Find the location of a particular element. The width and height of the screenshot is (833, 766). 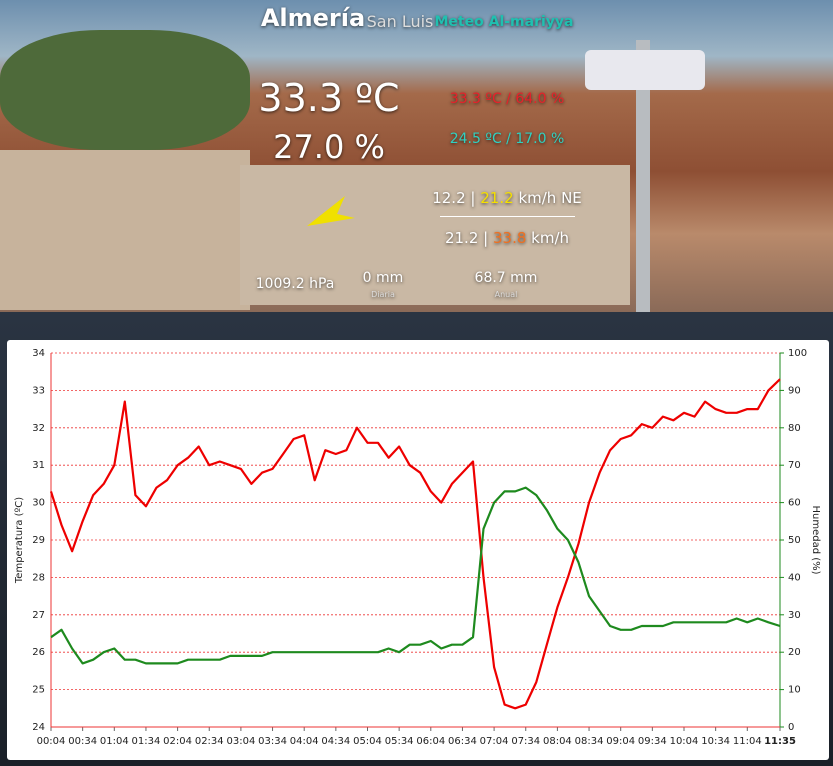

y-tick-label: 33 is located at coordinates (38, 390).